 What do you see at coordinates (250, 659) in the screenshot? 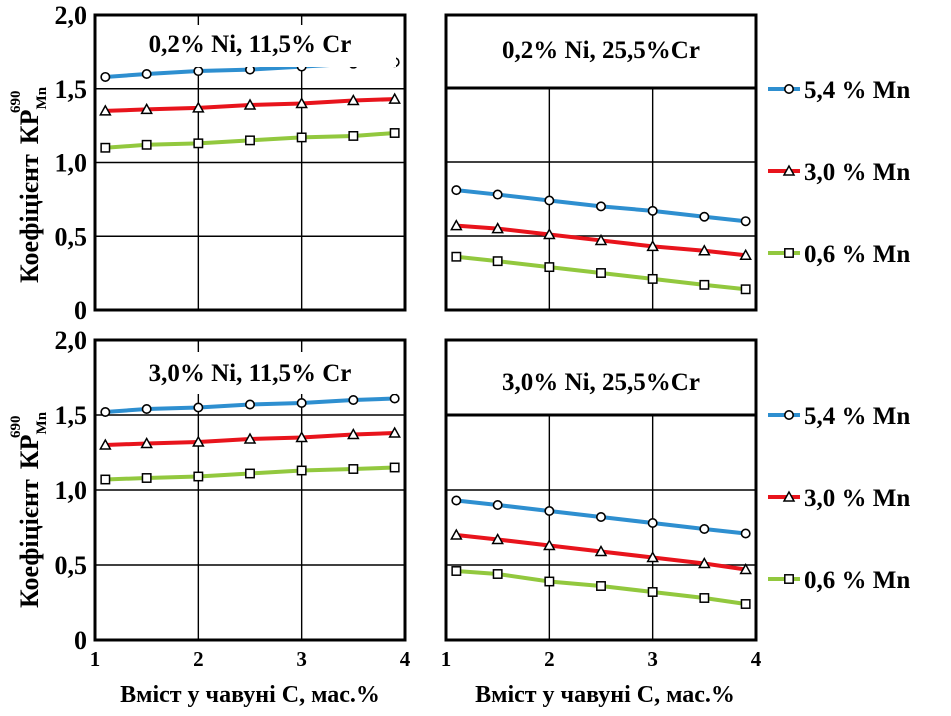
I see `x-tick-labels: 1 2 3 4` at bounding box center [250, 659].